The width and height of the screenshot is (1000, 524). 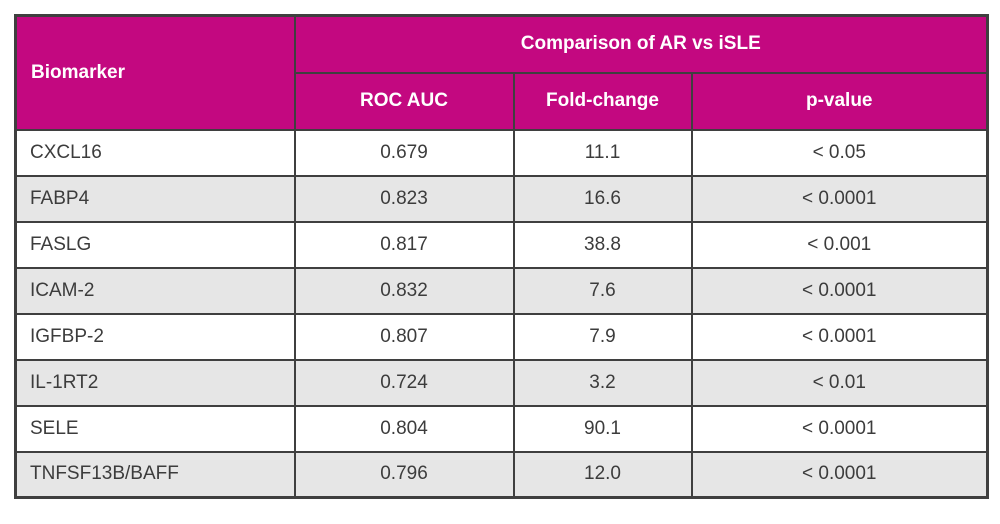 What do you see at coordinates (404, 474) in the screenshot?
I see `roc-auc-value: 0.796` at bounding box center [404, 474].